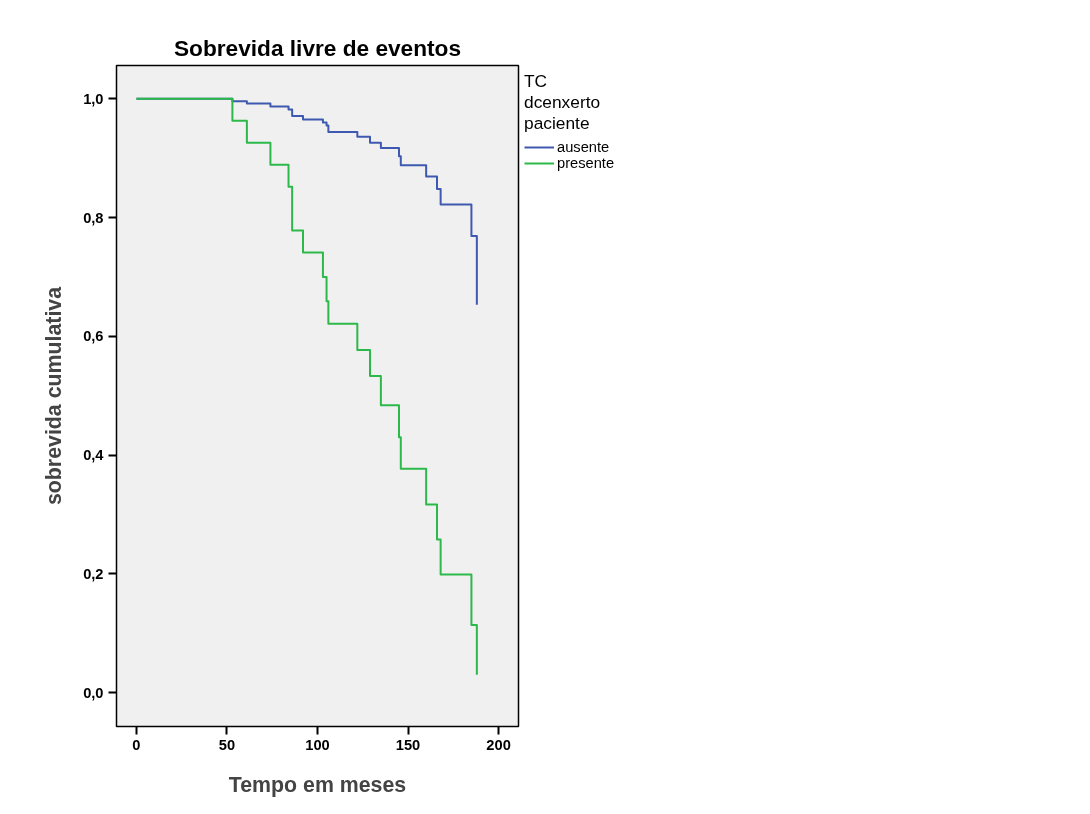  What do you see at coordinates (498, 744) in the screenshot?
I see `x-tick-label: 200` at bounding box center [498, 744].